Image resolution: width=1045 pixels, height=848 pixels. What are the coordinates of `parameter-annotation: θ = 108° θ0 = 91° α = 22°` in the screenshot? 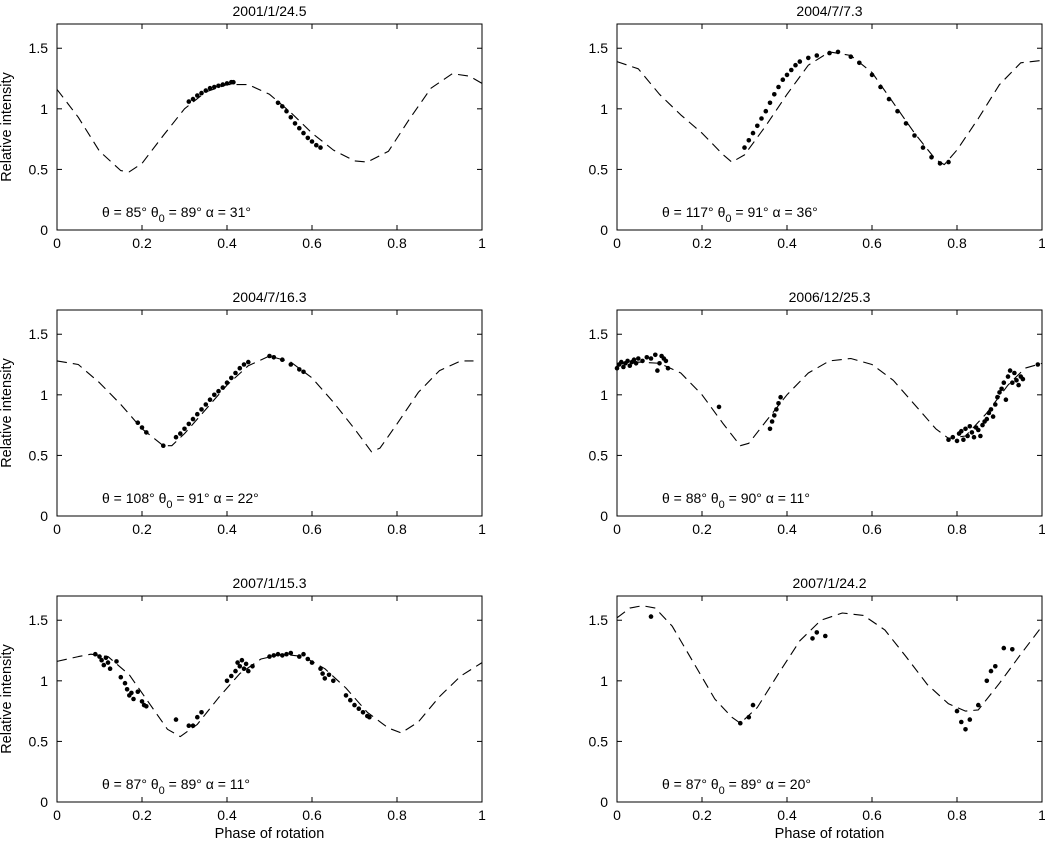 It's located at (180, 500).